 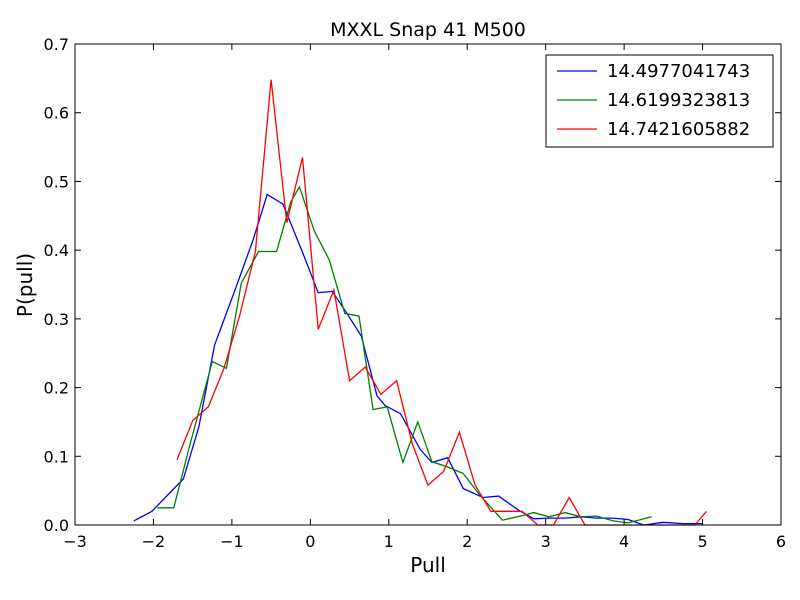 I want to click on x-tick-label: −3, so click(x=75, y=541).